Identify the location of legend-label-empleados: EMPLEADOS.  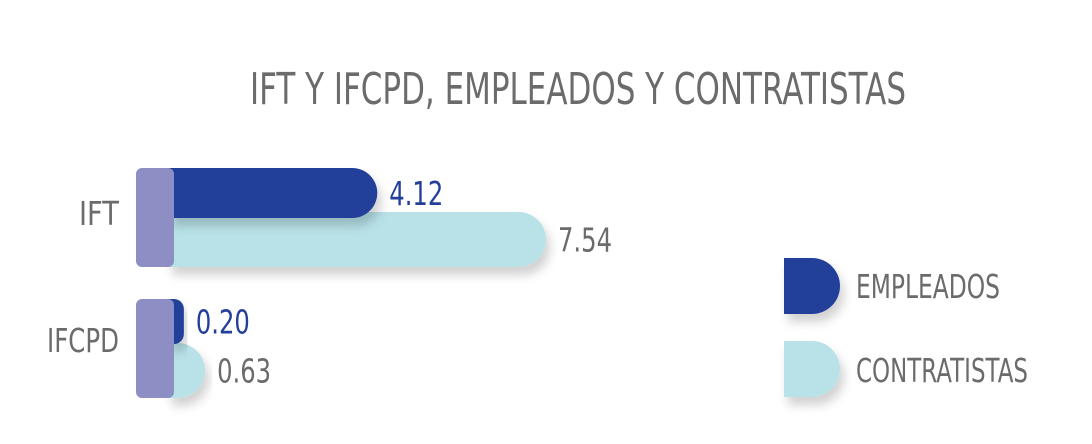
(928, 286).